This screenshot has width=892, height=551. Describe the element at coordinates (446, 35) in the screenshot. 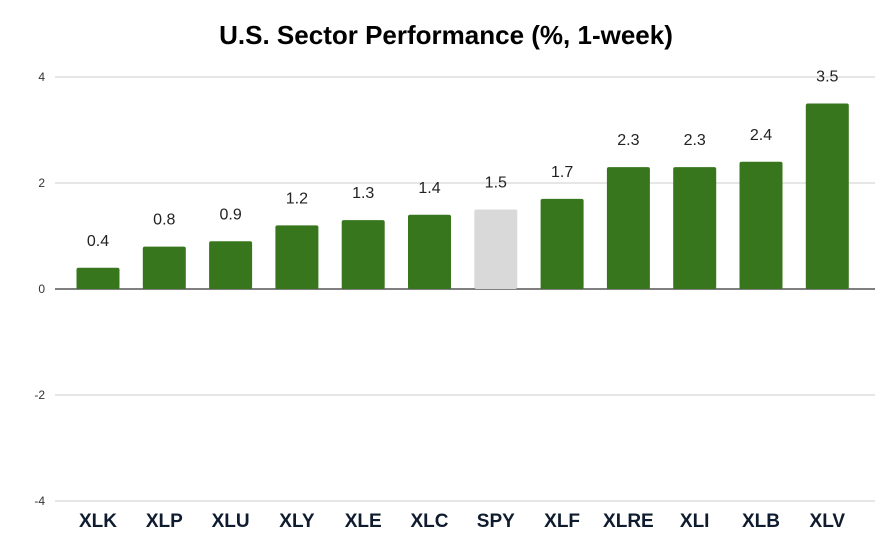

I see `chart-title: U.S. Sector Performance (%, 1-week)` at that location.